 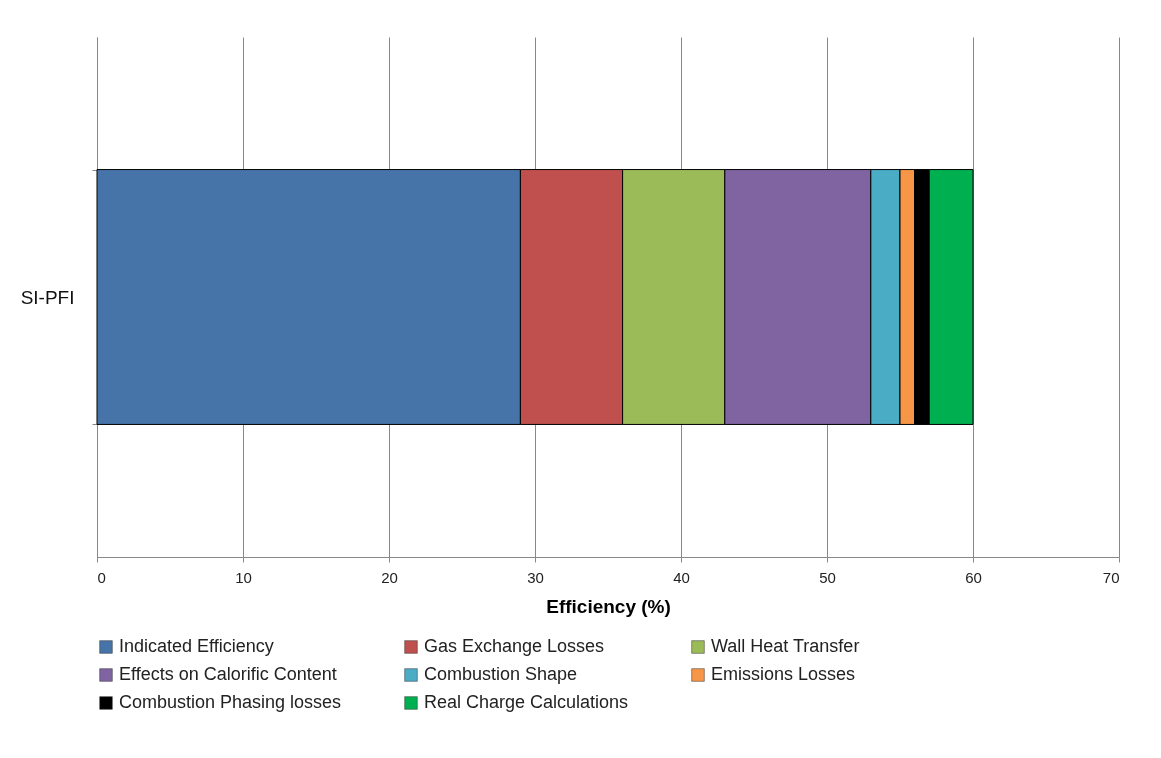 What do you see at coordinates (228, 674) in the screenshot?
I see `legend-label: Effects on Calorific Content` at bounding box center [228, 674].